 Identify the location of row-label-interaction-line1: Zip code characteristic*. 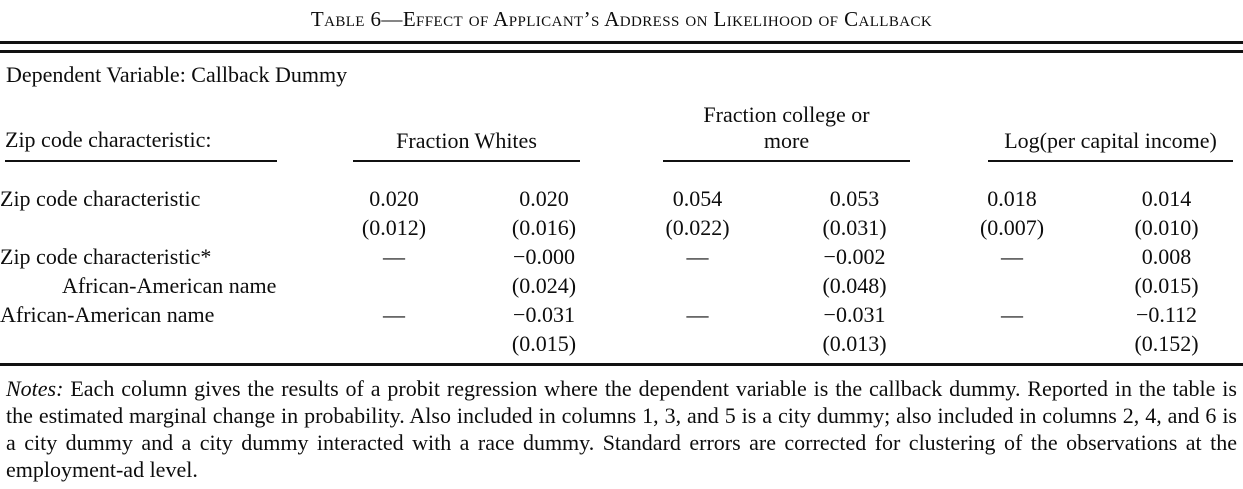
(106, 256).